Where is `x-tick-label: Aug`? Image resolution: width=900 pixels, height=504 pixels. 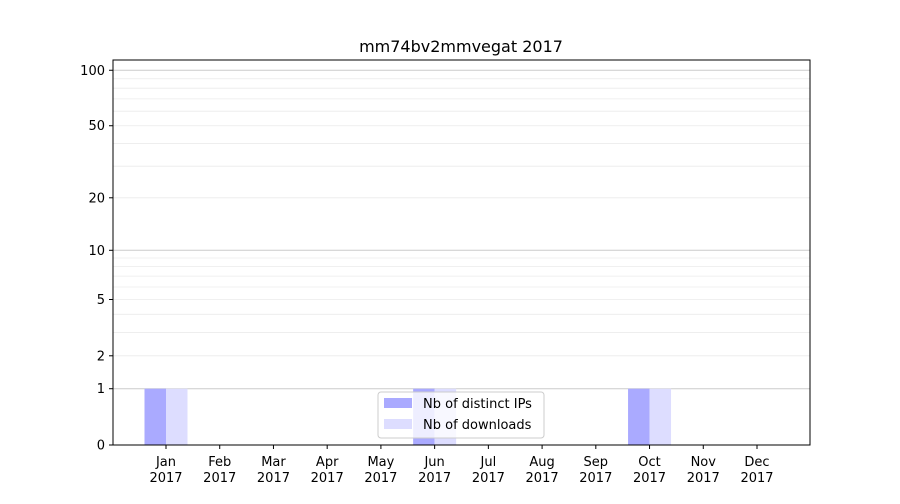 x-tick-label: Aug is located at coordinates (541, 462).